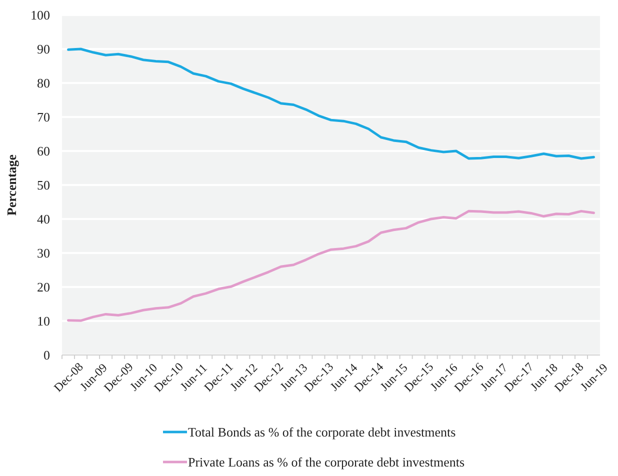 This screenshot has width=618, height=476. I want to click on y-tick-label: 30, so click(43, 253).